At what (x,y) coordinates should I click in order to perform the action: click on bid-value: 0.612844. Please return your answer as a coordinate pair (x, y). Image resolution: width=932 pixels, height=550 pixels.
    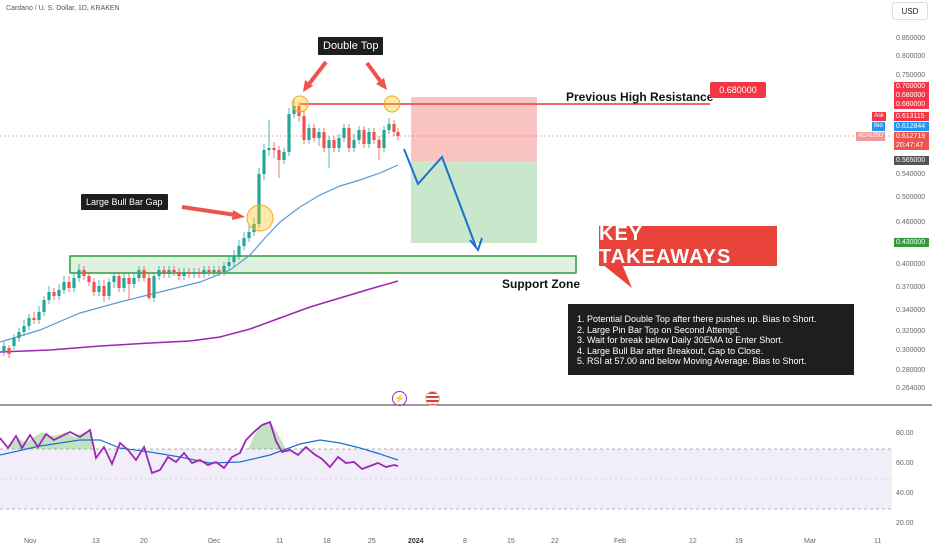
    Looking at the image, I should click on (911, 126).